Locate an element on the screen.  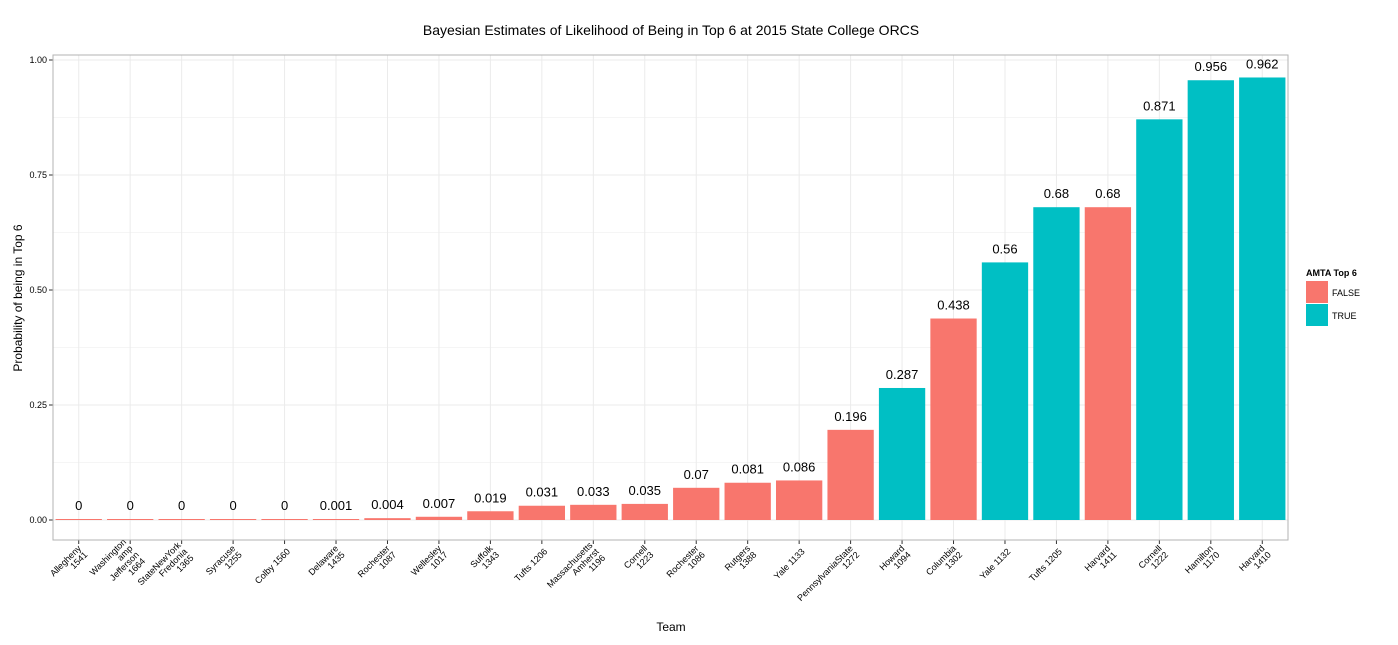
x-tick-label: Tufts 1206 is located at coordinates (530, 564).